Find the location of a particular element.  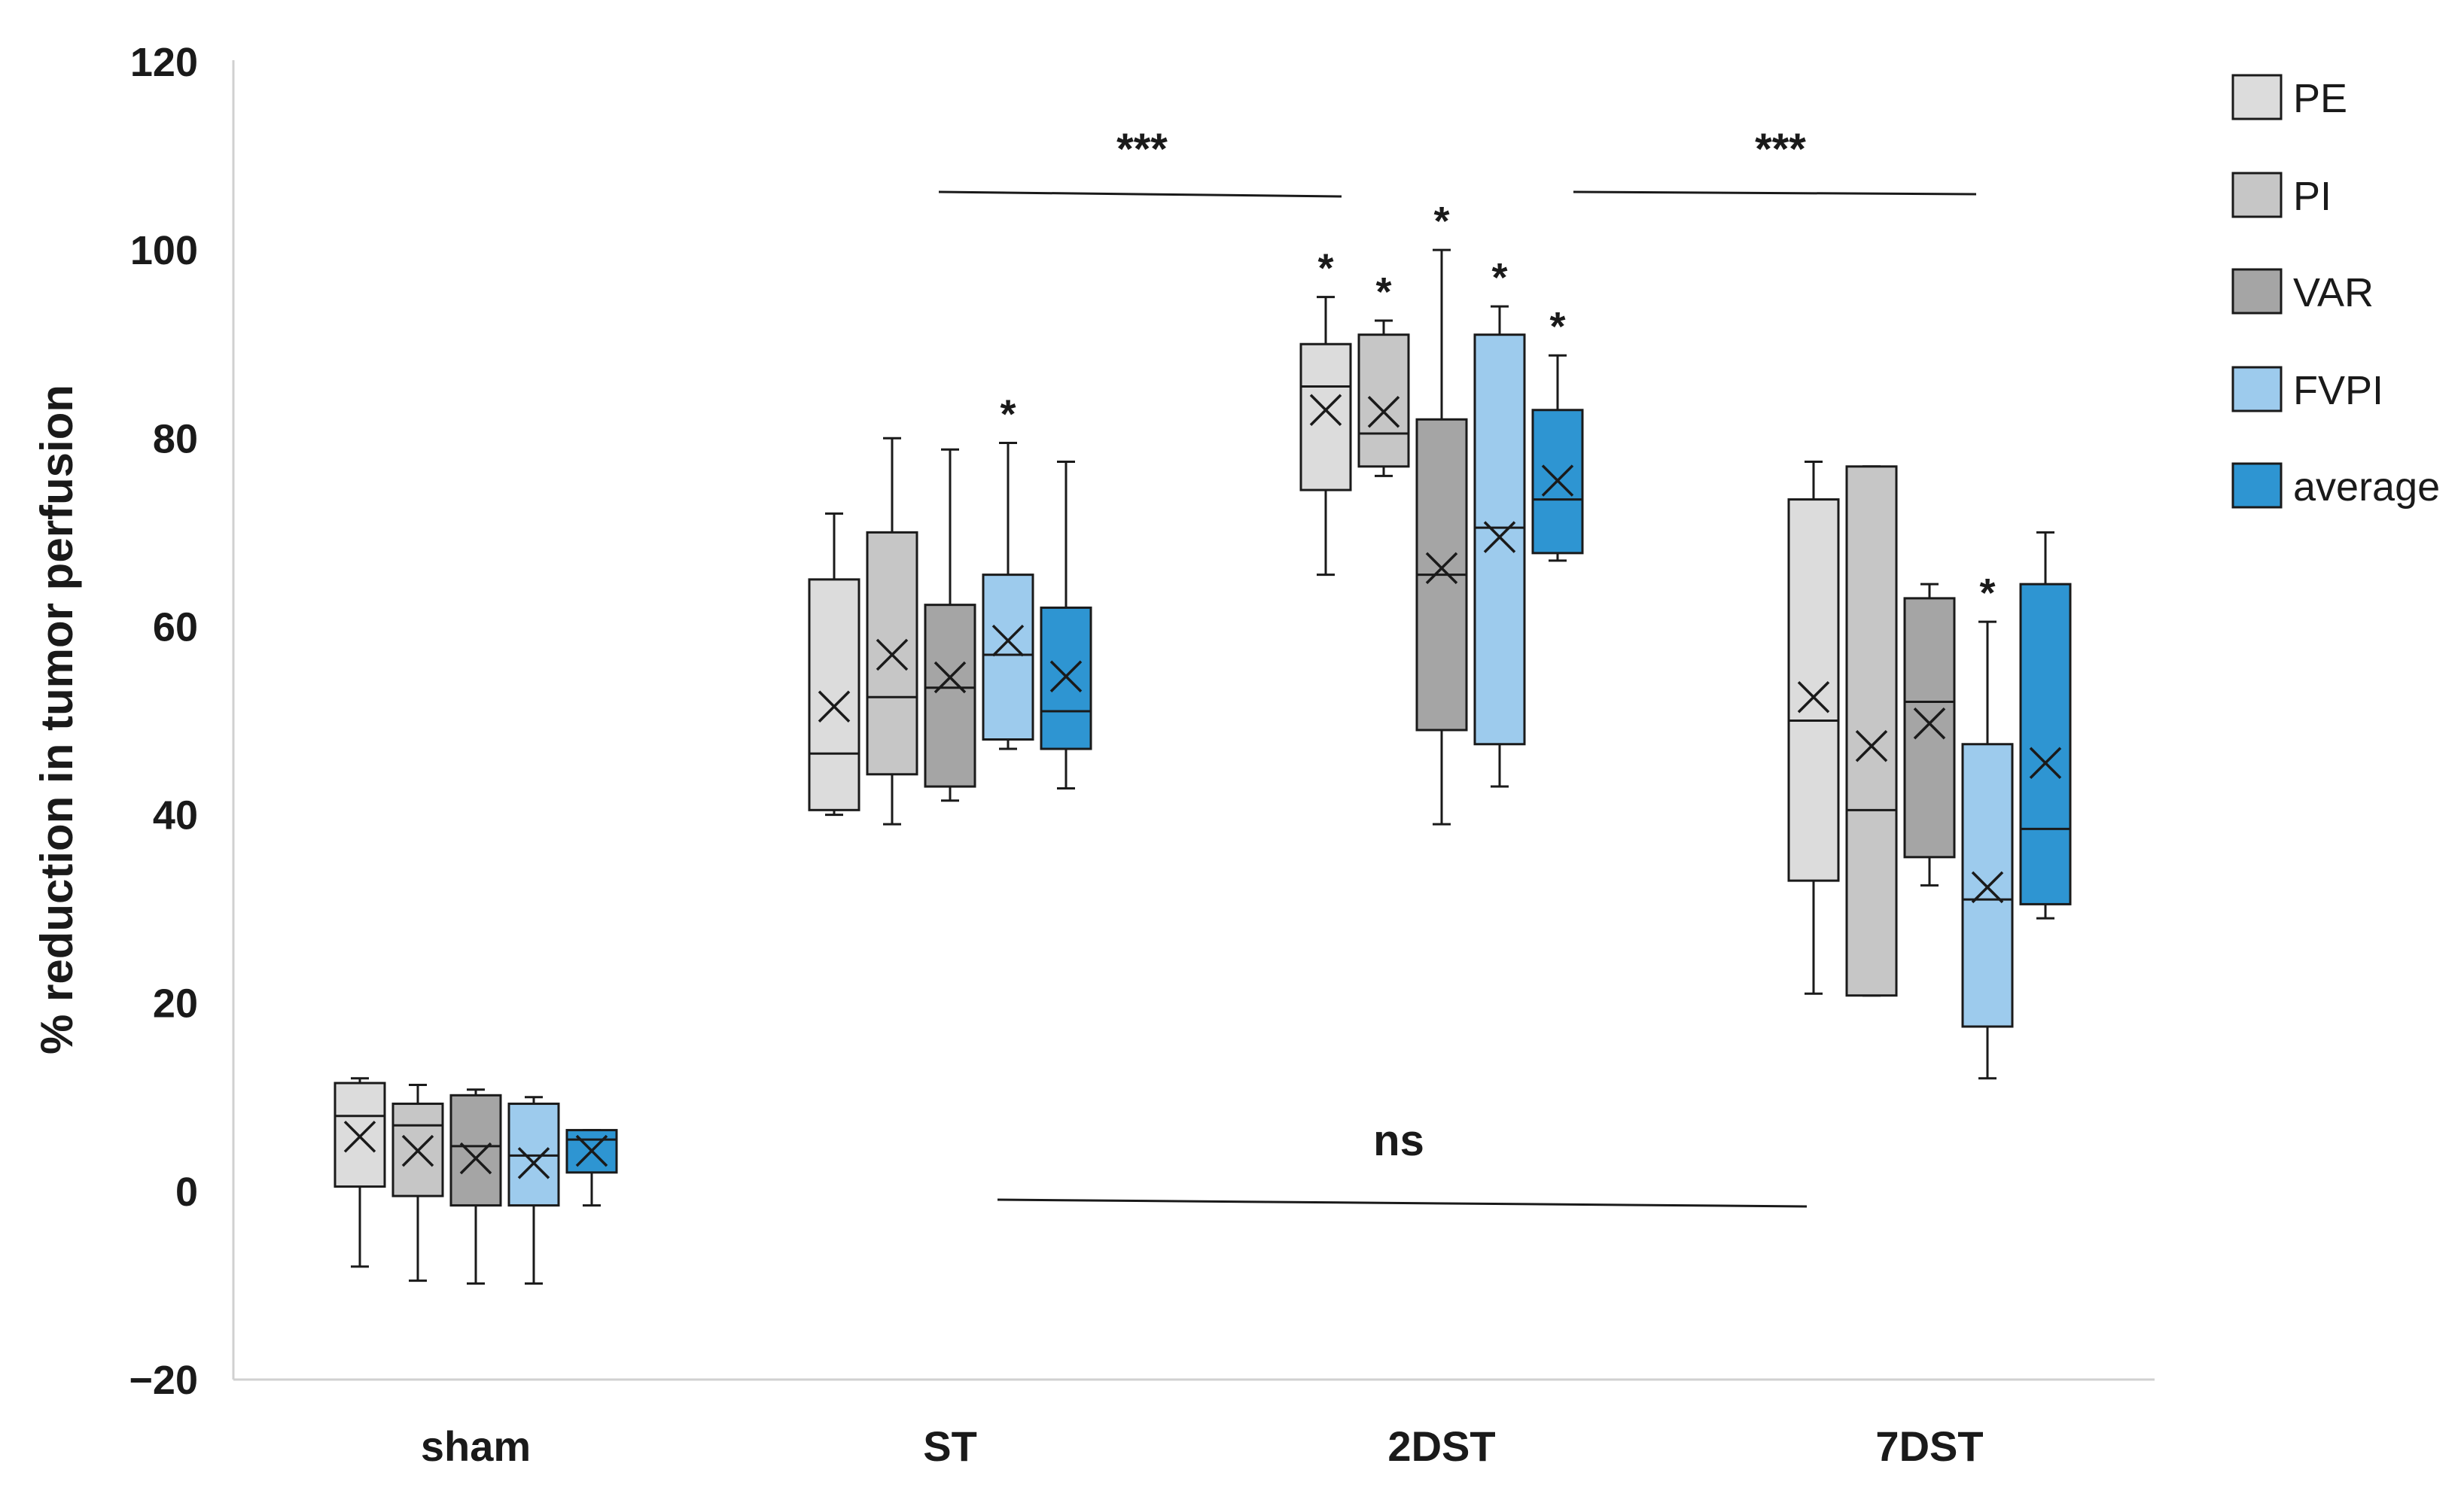

box-average-7DST is located at coordinates (2045, 725).